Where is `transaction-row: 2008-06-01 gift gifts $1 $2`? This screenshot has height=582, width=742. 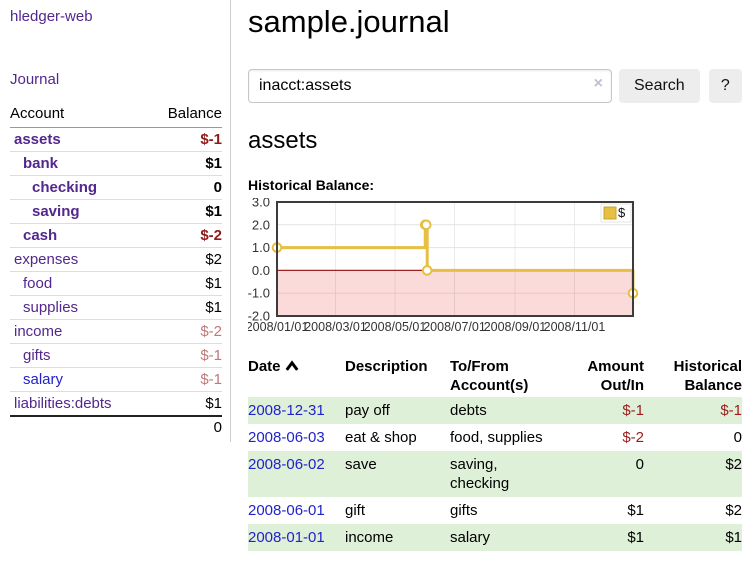 transaction-row: 2008-06-01 gift gifts $1 $2 is located at coordinates (495, 510).